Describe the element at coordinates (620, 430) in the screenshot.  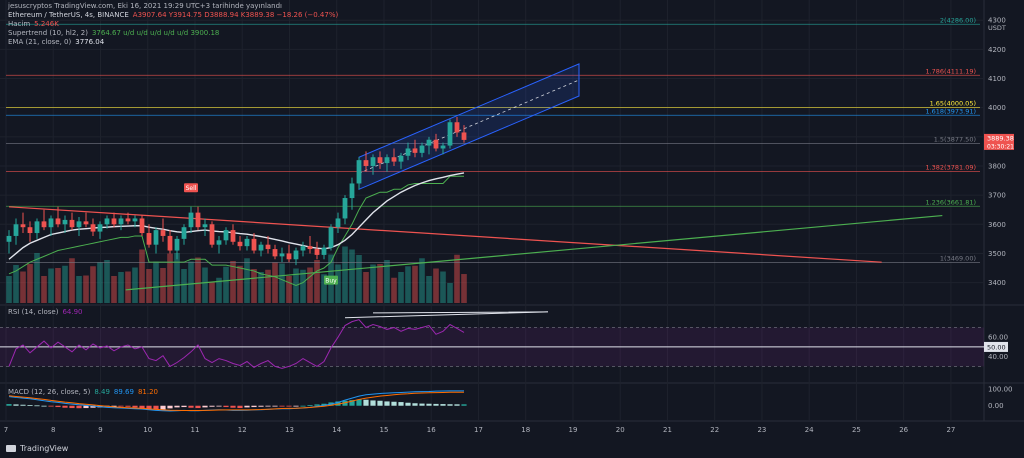
I see `date-tick-label: 20` at that location.